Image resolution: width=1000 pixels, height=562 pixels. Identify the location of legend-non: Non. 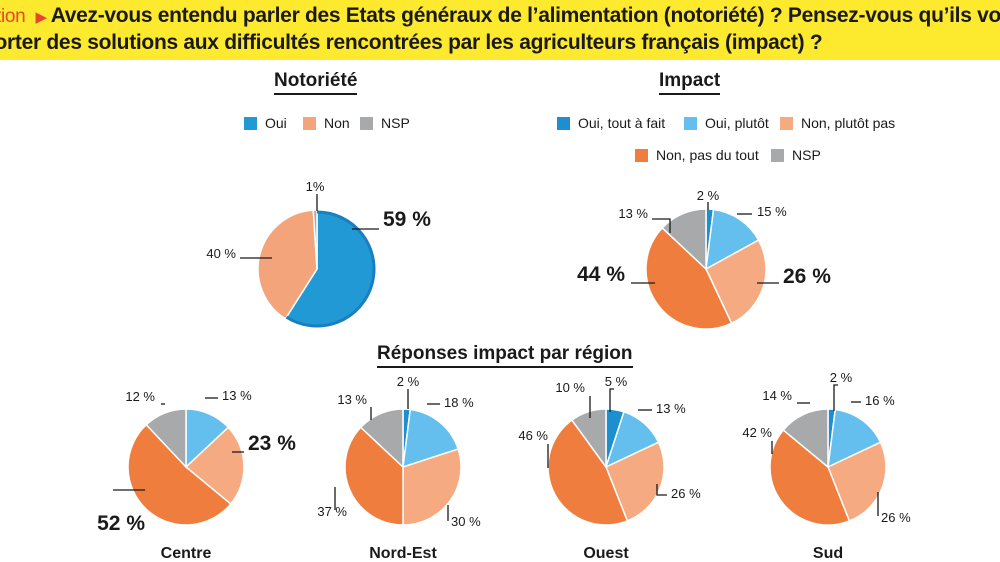
(326, 123).